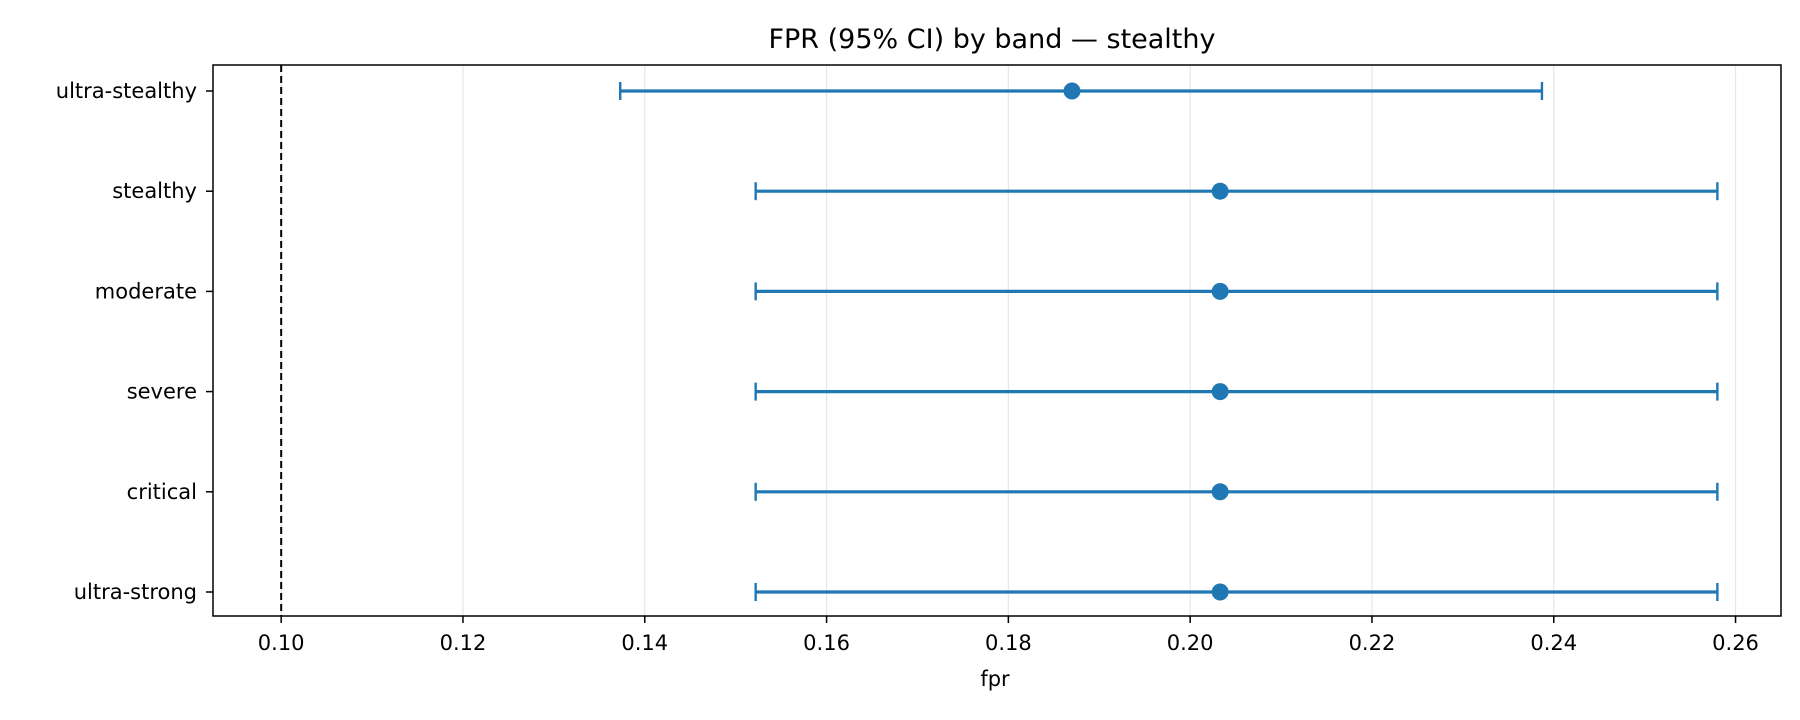 Image resolution: width=1800 pixels, height=720 pixels. I want to click on x-axis-label: fpr, so click(995, 679).